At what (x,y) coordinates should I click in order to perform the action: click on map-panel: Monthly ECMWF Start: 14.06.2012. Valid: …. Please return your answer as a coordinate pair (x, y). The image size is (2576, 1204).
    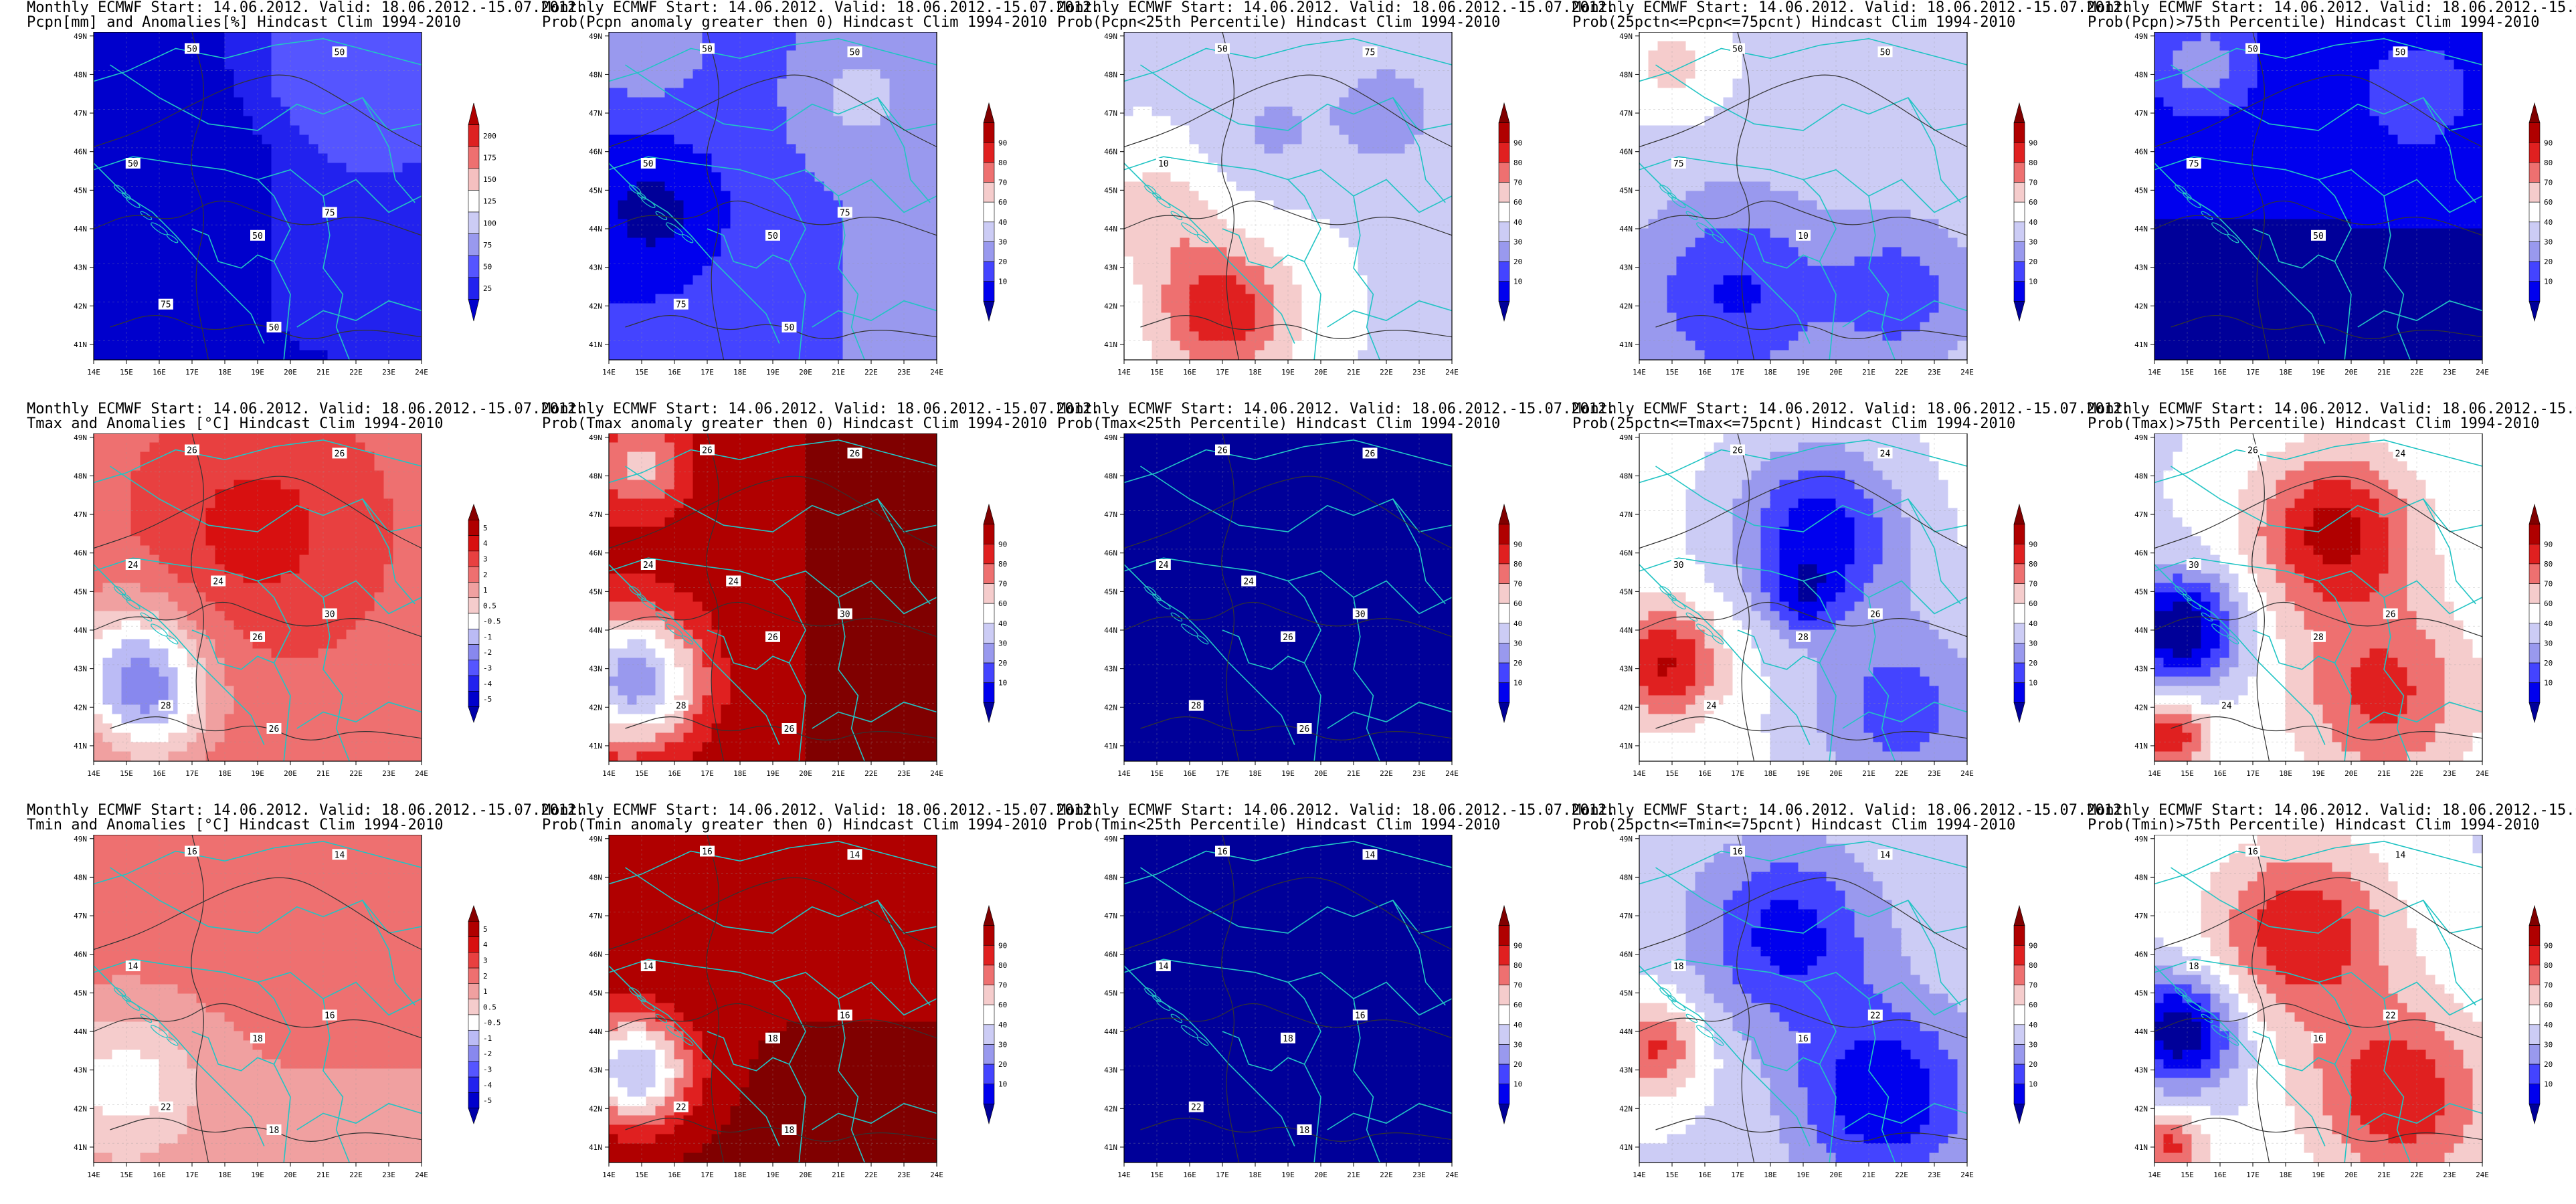
    Looking at the image, I should click on (292, 1003).